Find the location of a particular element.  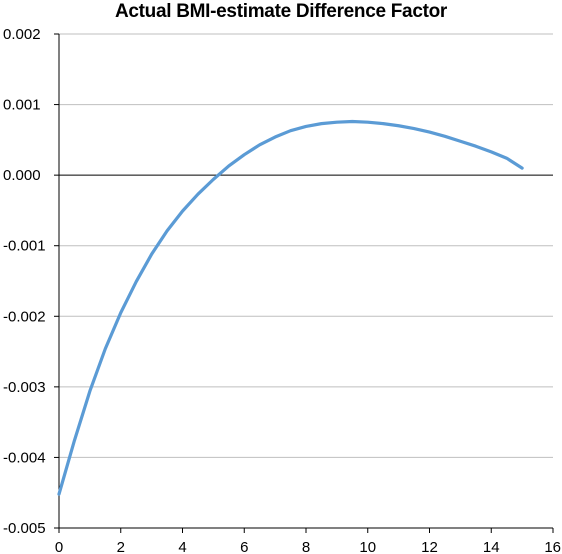

y-tick-label-5: -0.003 is located at coordinates (24, 387).